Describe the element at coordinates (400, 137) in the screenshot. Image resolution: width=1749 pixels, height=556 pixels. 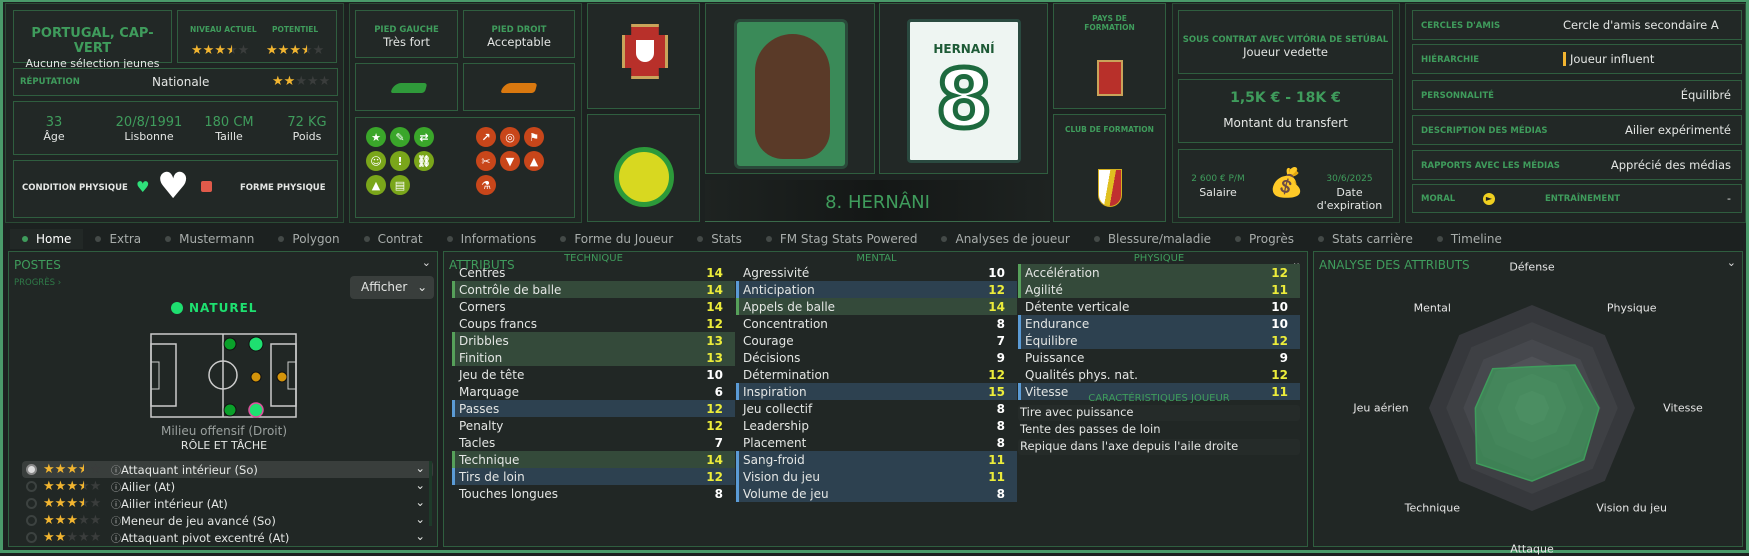
I see `positive-trait-icon: ✎` at that location.